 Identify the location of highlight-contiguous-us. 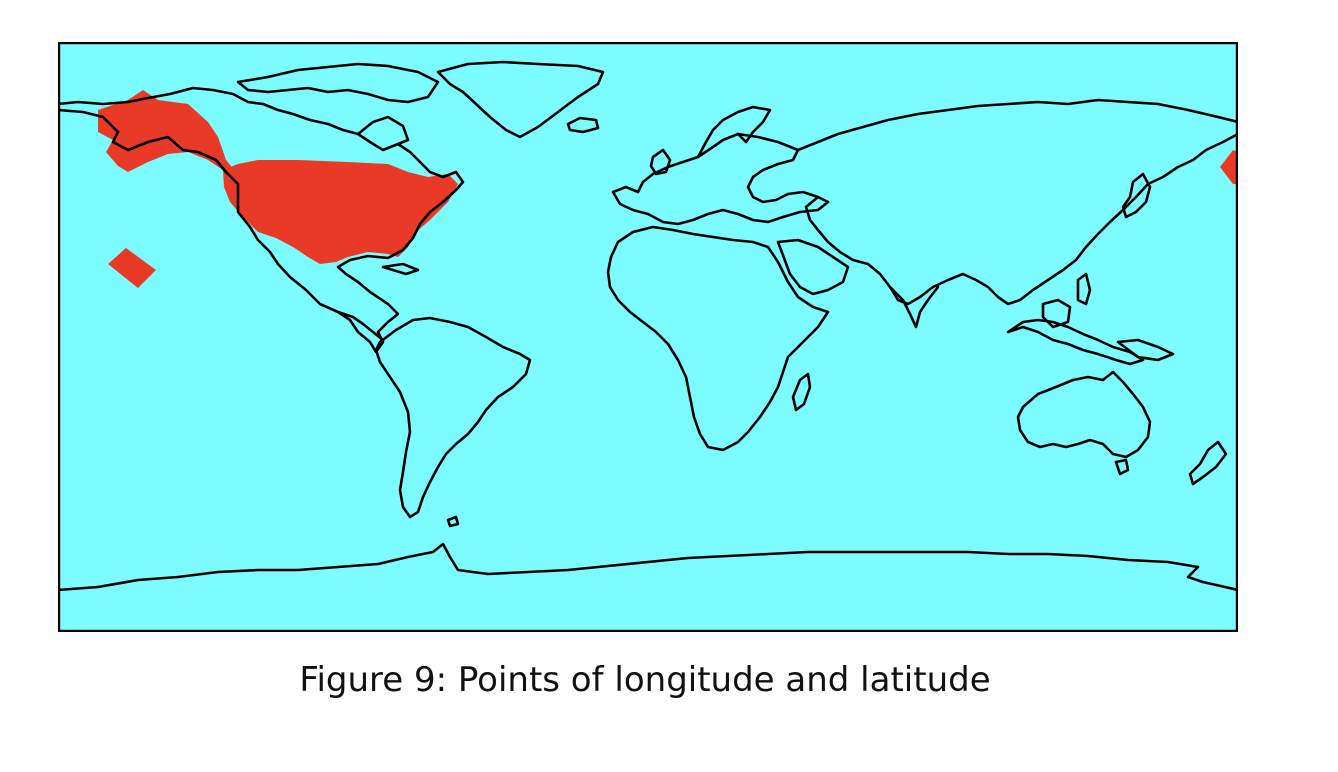
(340, 212).